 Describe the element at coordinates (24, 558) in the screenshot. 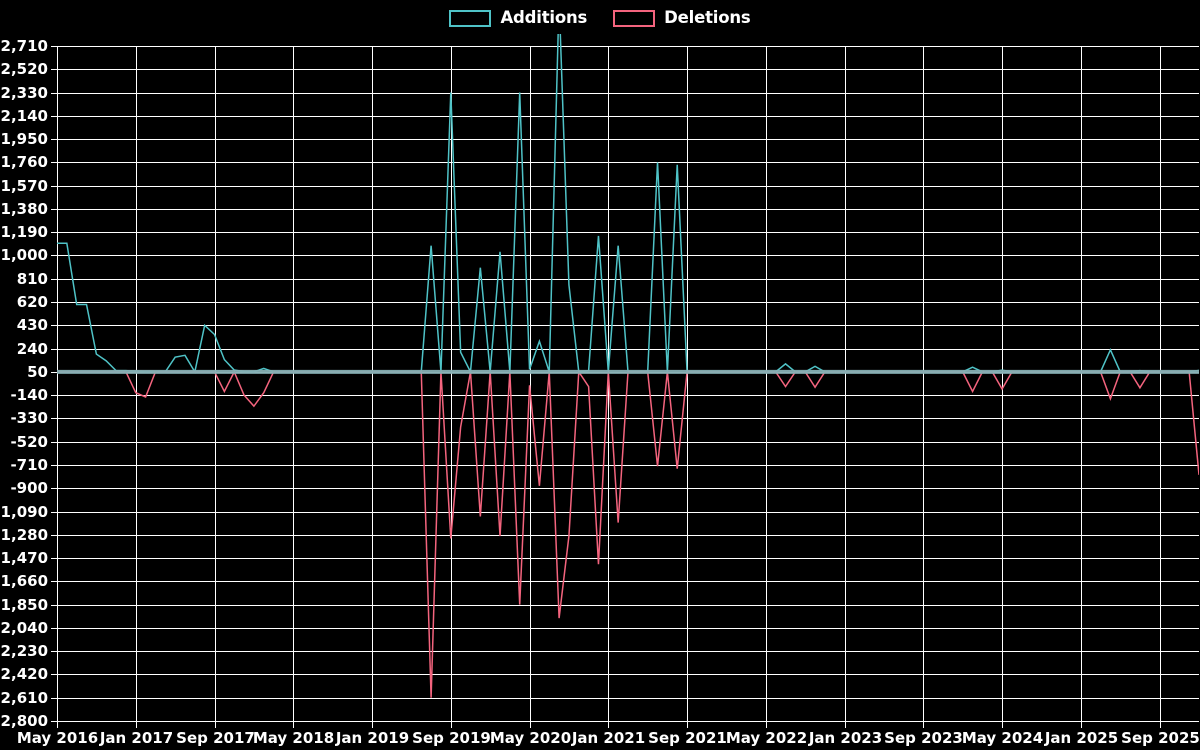

I see `y-tick-label: -1,470` at that location.